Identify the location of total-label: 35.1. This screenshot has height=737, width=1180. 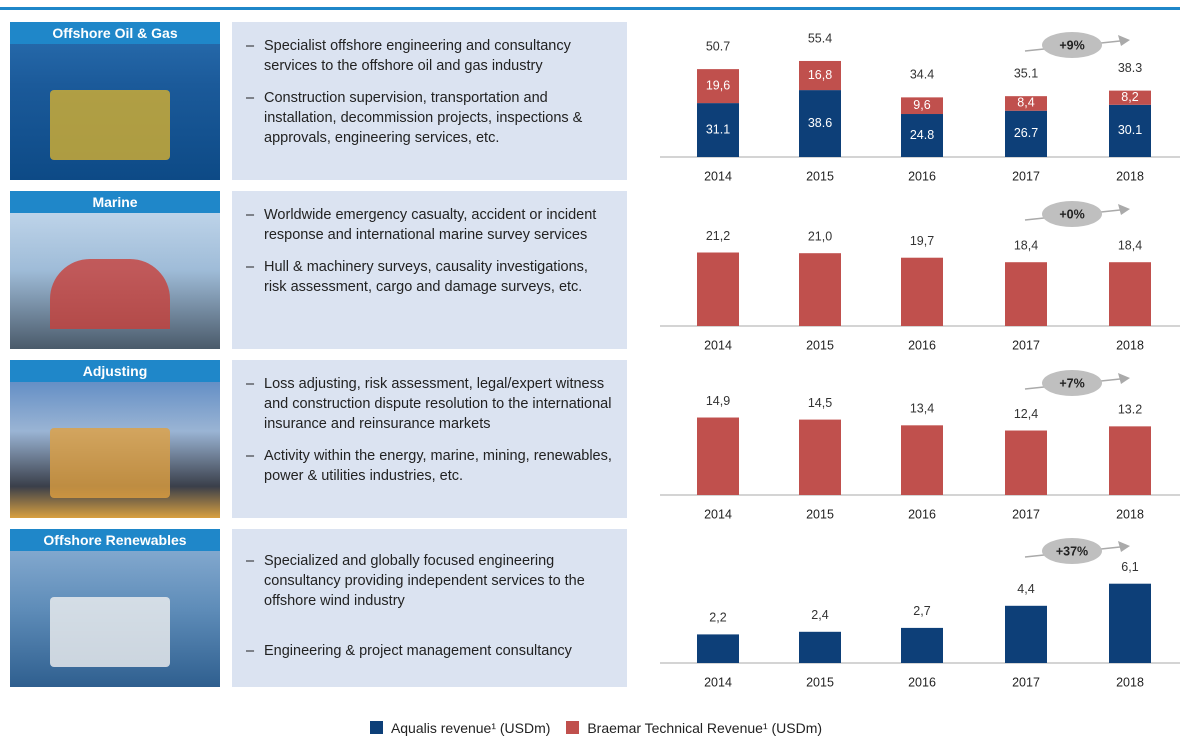
(1026, 73).